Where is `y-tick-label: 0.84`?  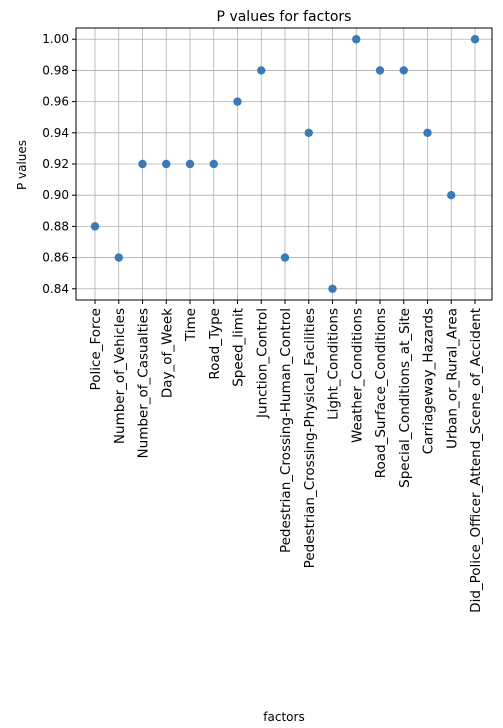 y-tick-label: 0.84 is located at coordinates (55, 289).